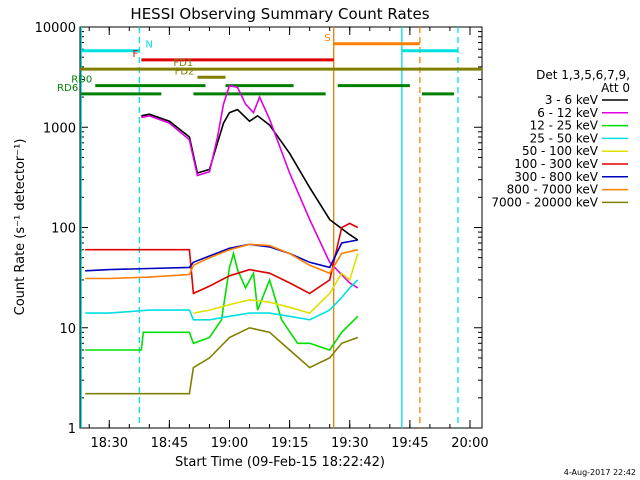  What do you see at coordinates (409, 443) in the screenshot?
I see `x-tick-label: 19:45` at bounding box center [409, 443].